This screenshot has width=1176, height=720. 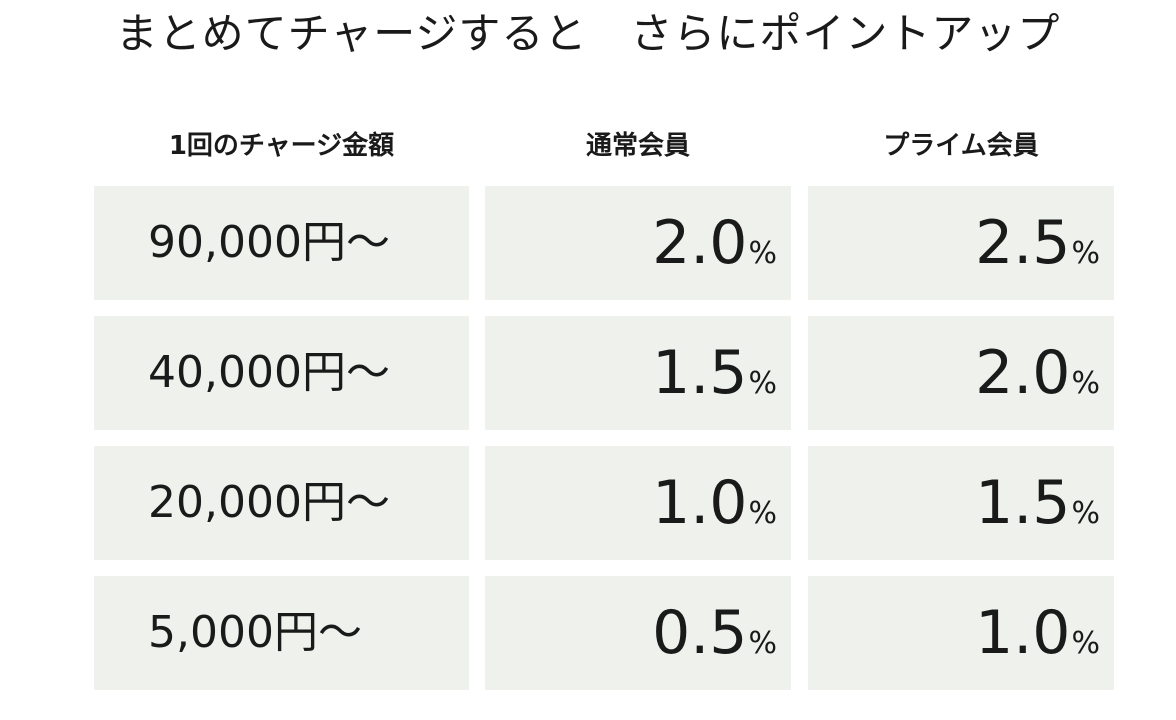 What do you see at coordinates (700, 373) in the screenshot?
I see `regular-rate-value: 1.5` at bounding box center [700, 373].